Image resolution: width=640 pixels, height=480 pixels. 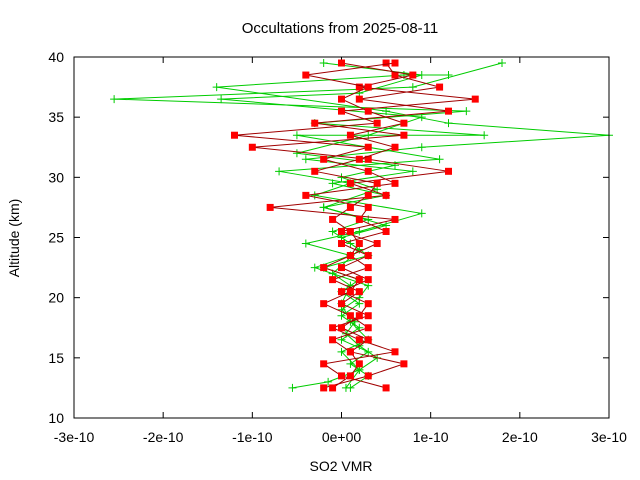 I want to click on x-tick-label: -2e-10, so click(x=163, y=437).